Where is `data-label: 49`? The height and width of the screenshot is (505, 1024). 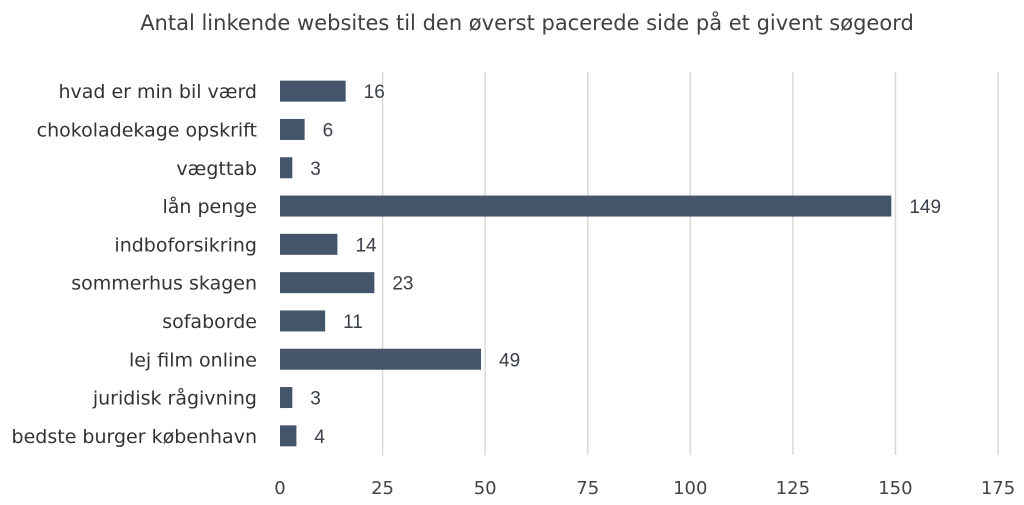
data-label: 49 is located at coordinates (509, 360).